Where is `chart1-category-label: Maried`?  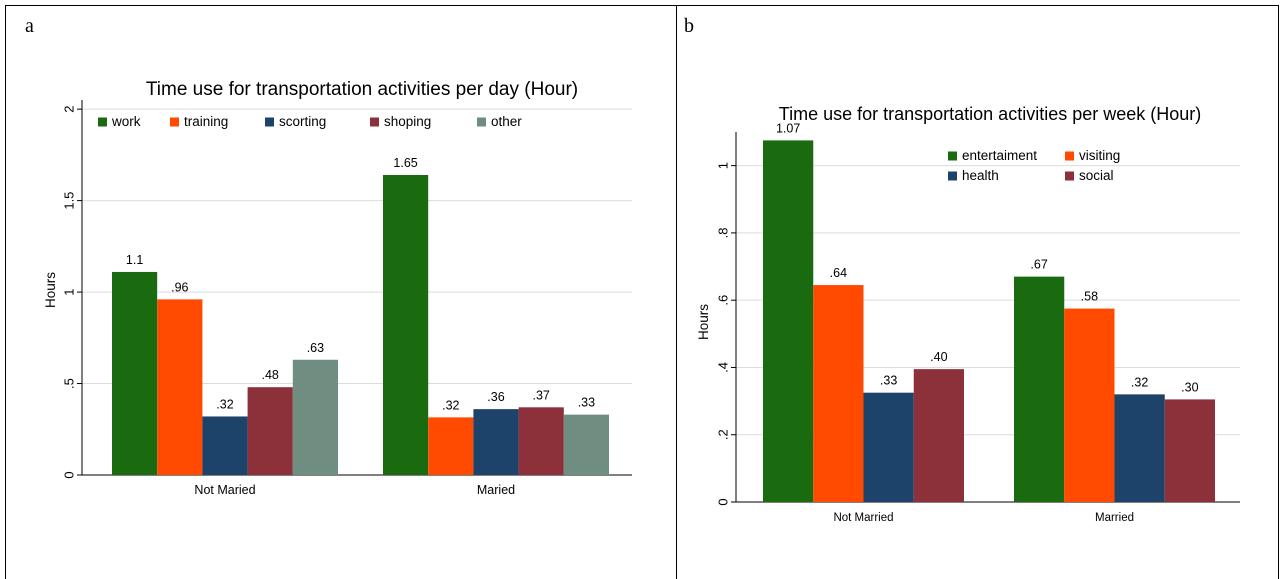
chart1-category-label: Maried is located at coordinates (496, 490).